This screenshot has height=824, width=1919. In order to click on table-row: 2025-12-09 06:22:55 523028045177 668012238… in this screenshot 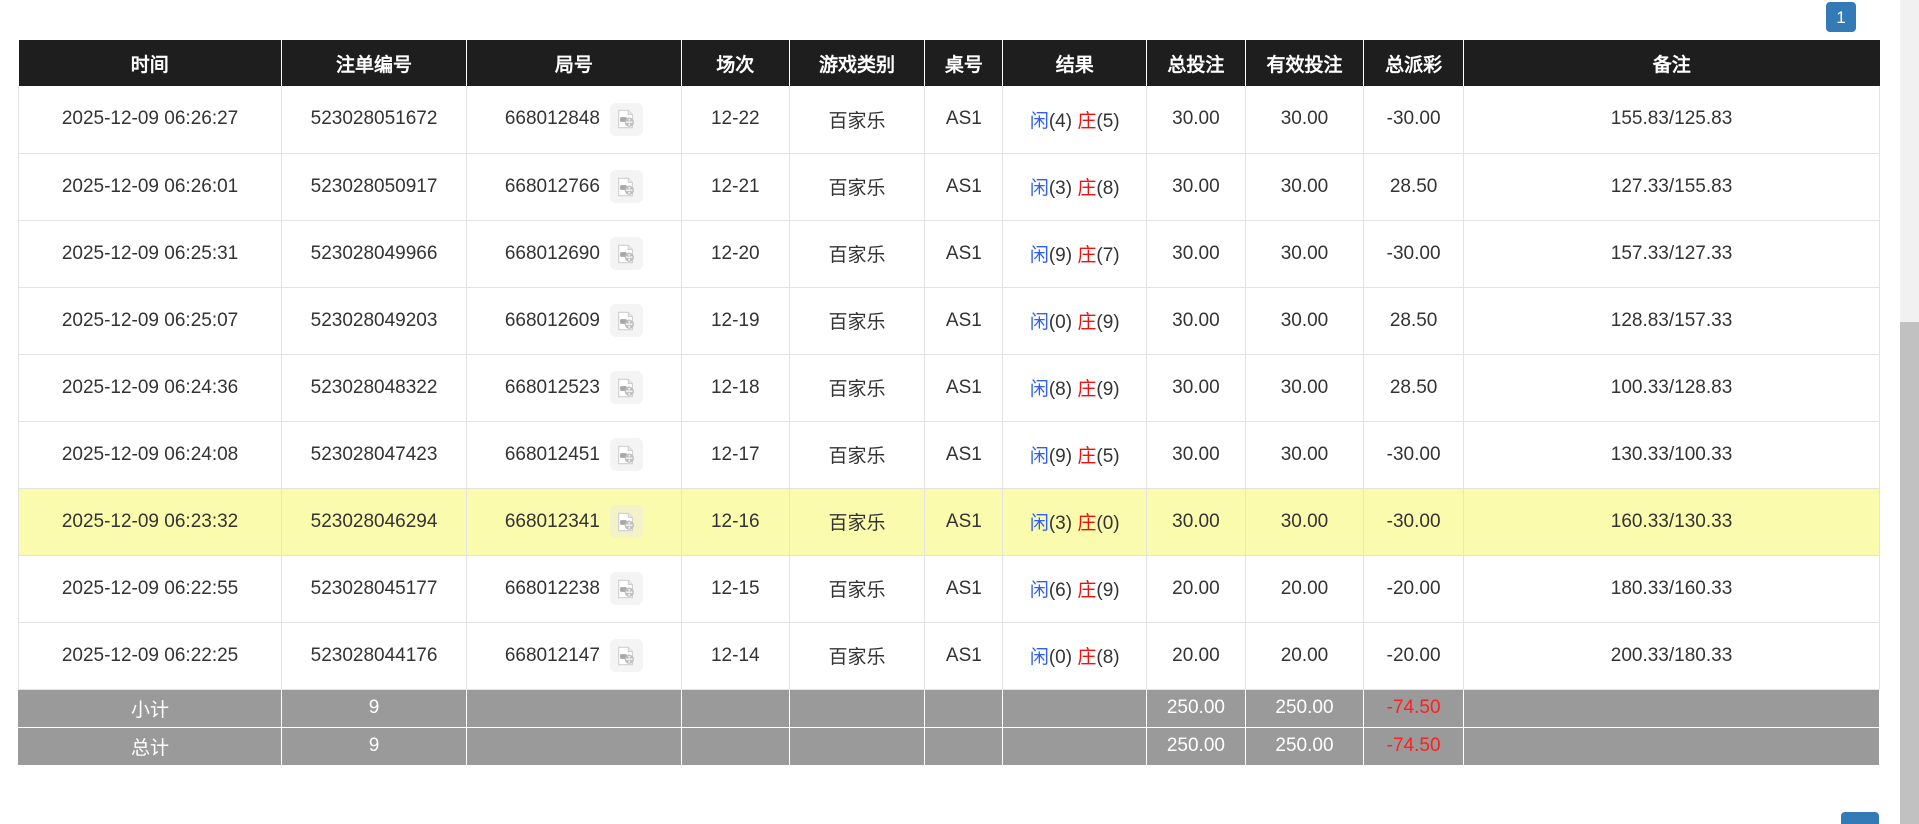, I will do `click(948, 589)`.